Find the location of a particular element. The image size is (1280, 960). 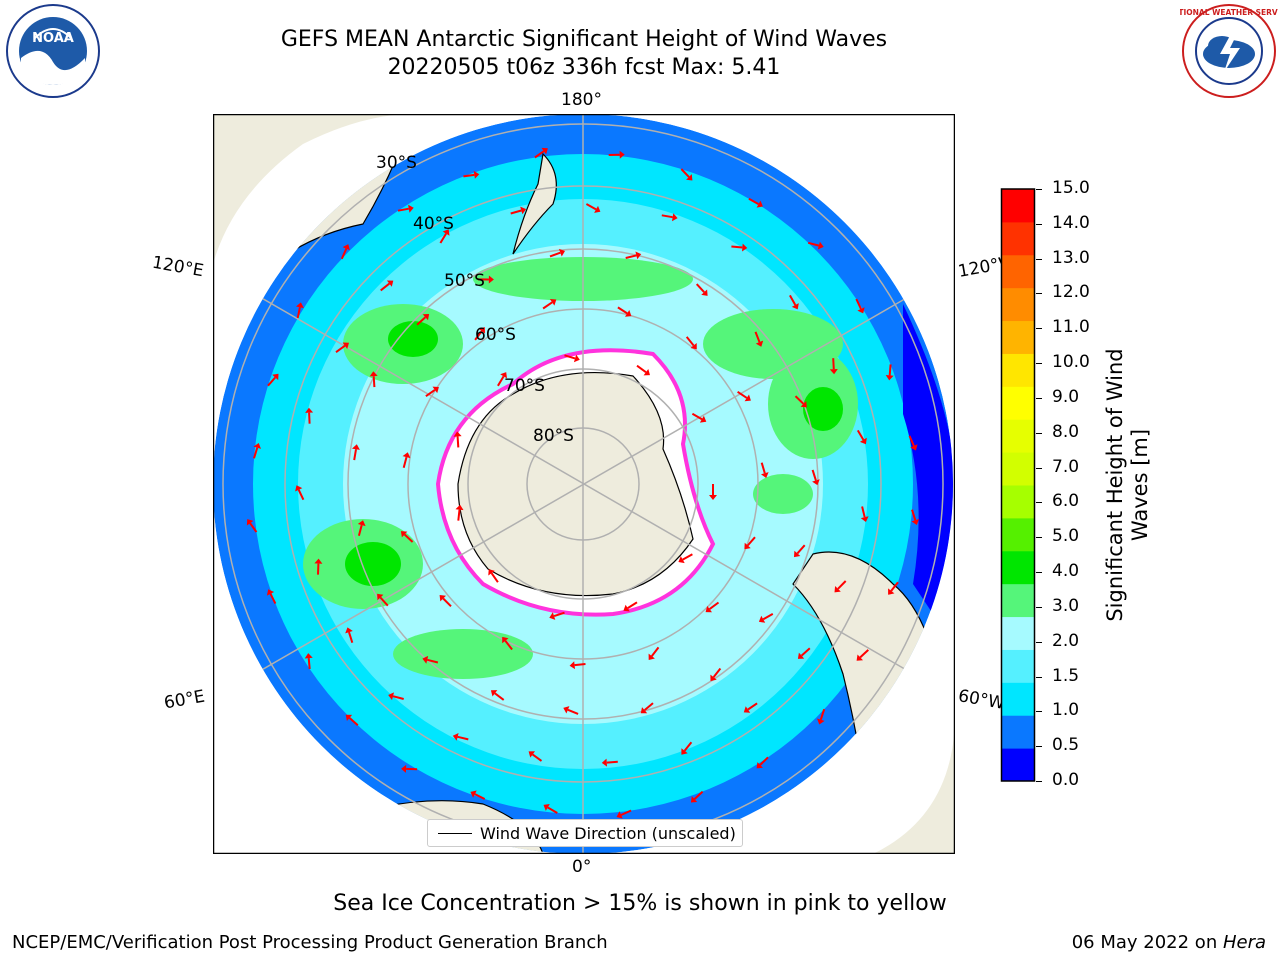

colorbar-tick-label: 6.0 is located at coordinates (1066, 501).